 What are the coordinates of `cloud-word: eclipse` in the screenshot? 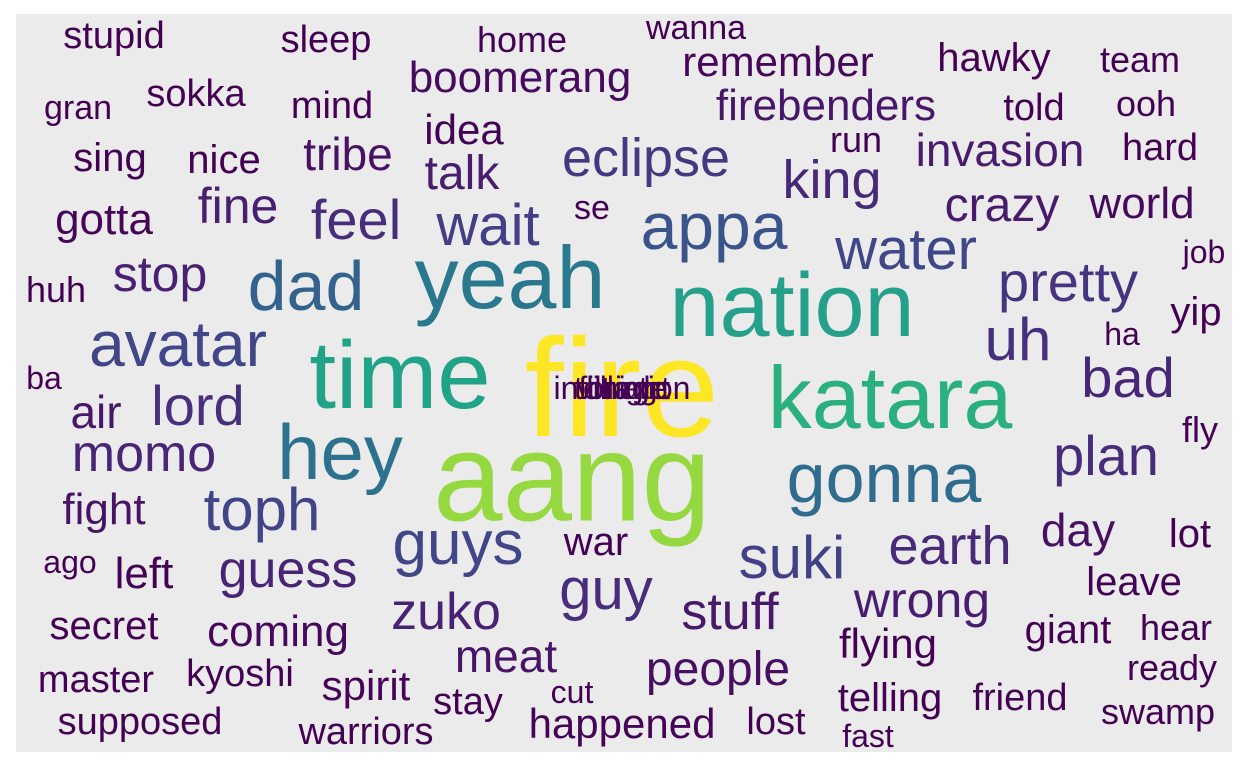 It's located at (646, 158).